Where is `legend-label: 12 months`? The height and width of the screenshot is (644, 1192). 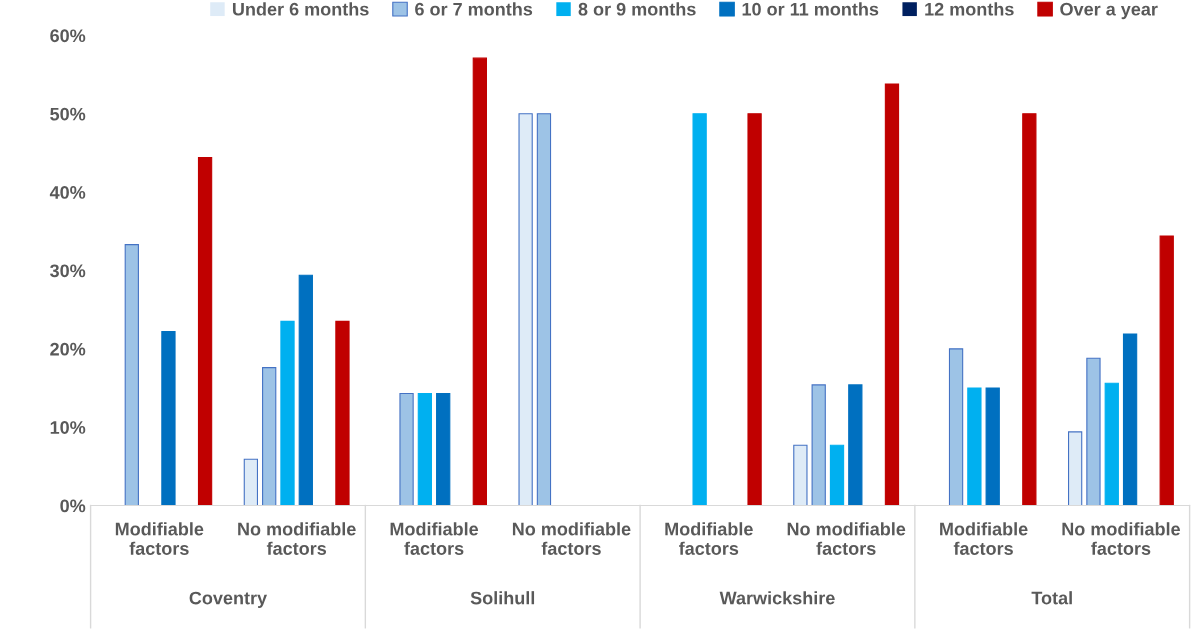
legend-label: 12 months is located at coordinates (969, 9).